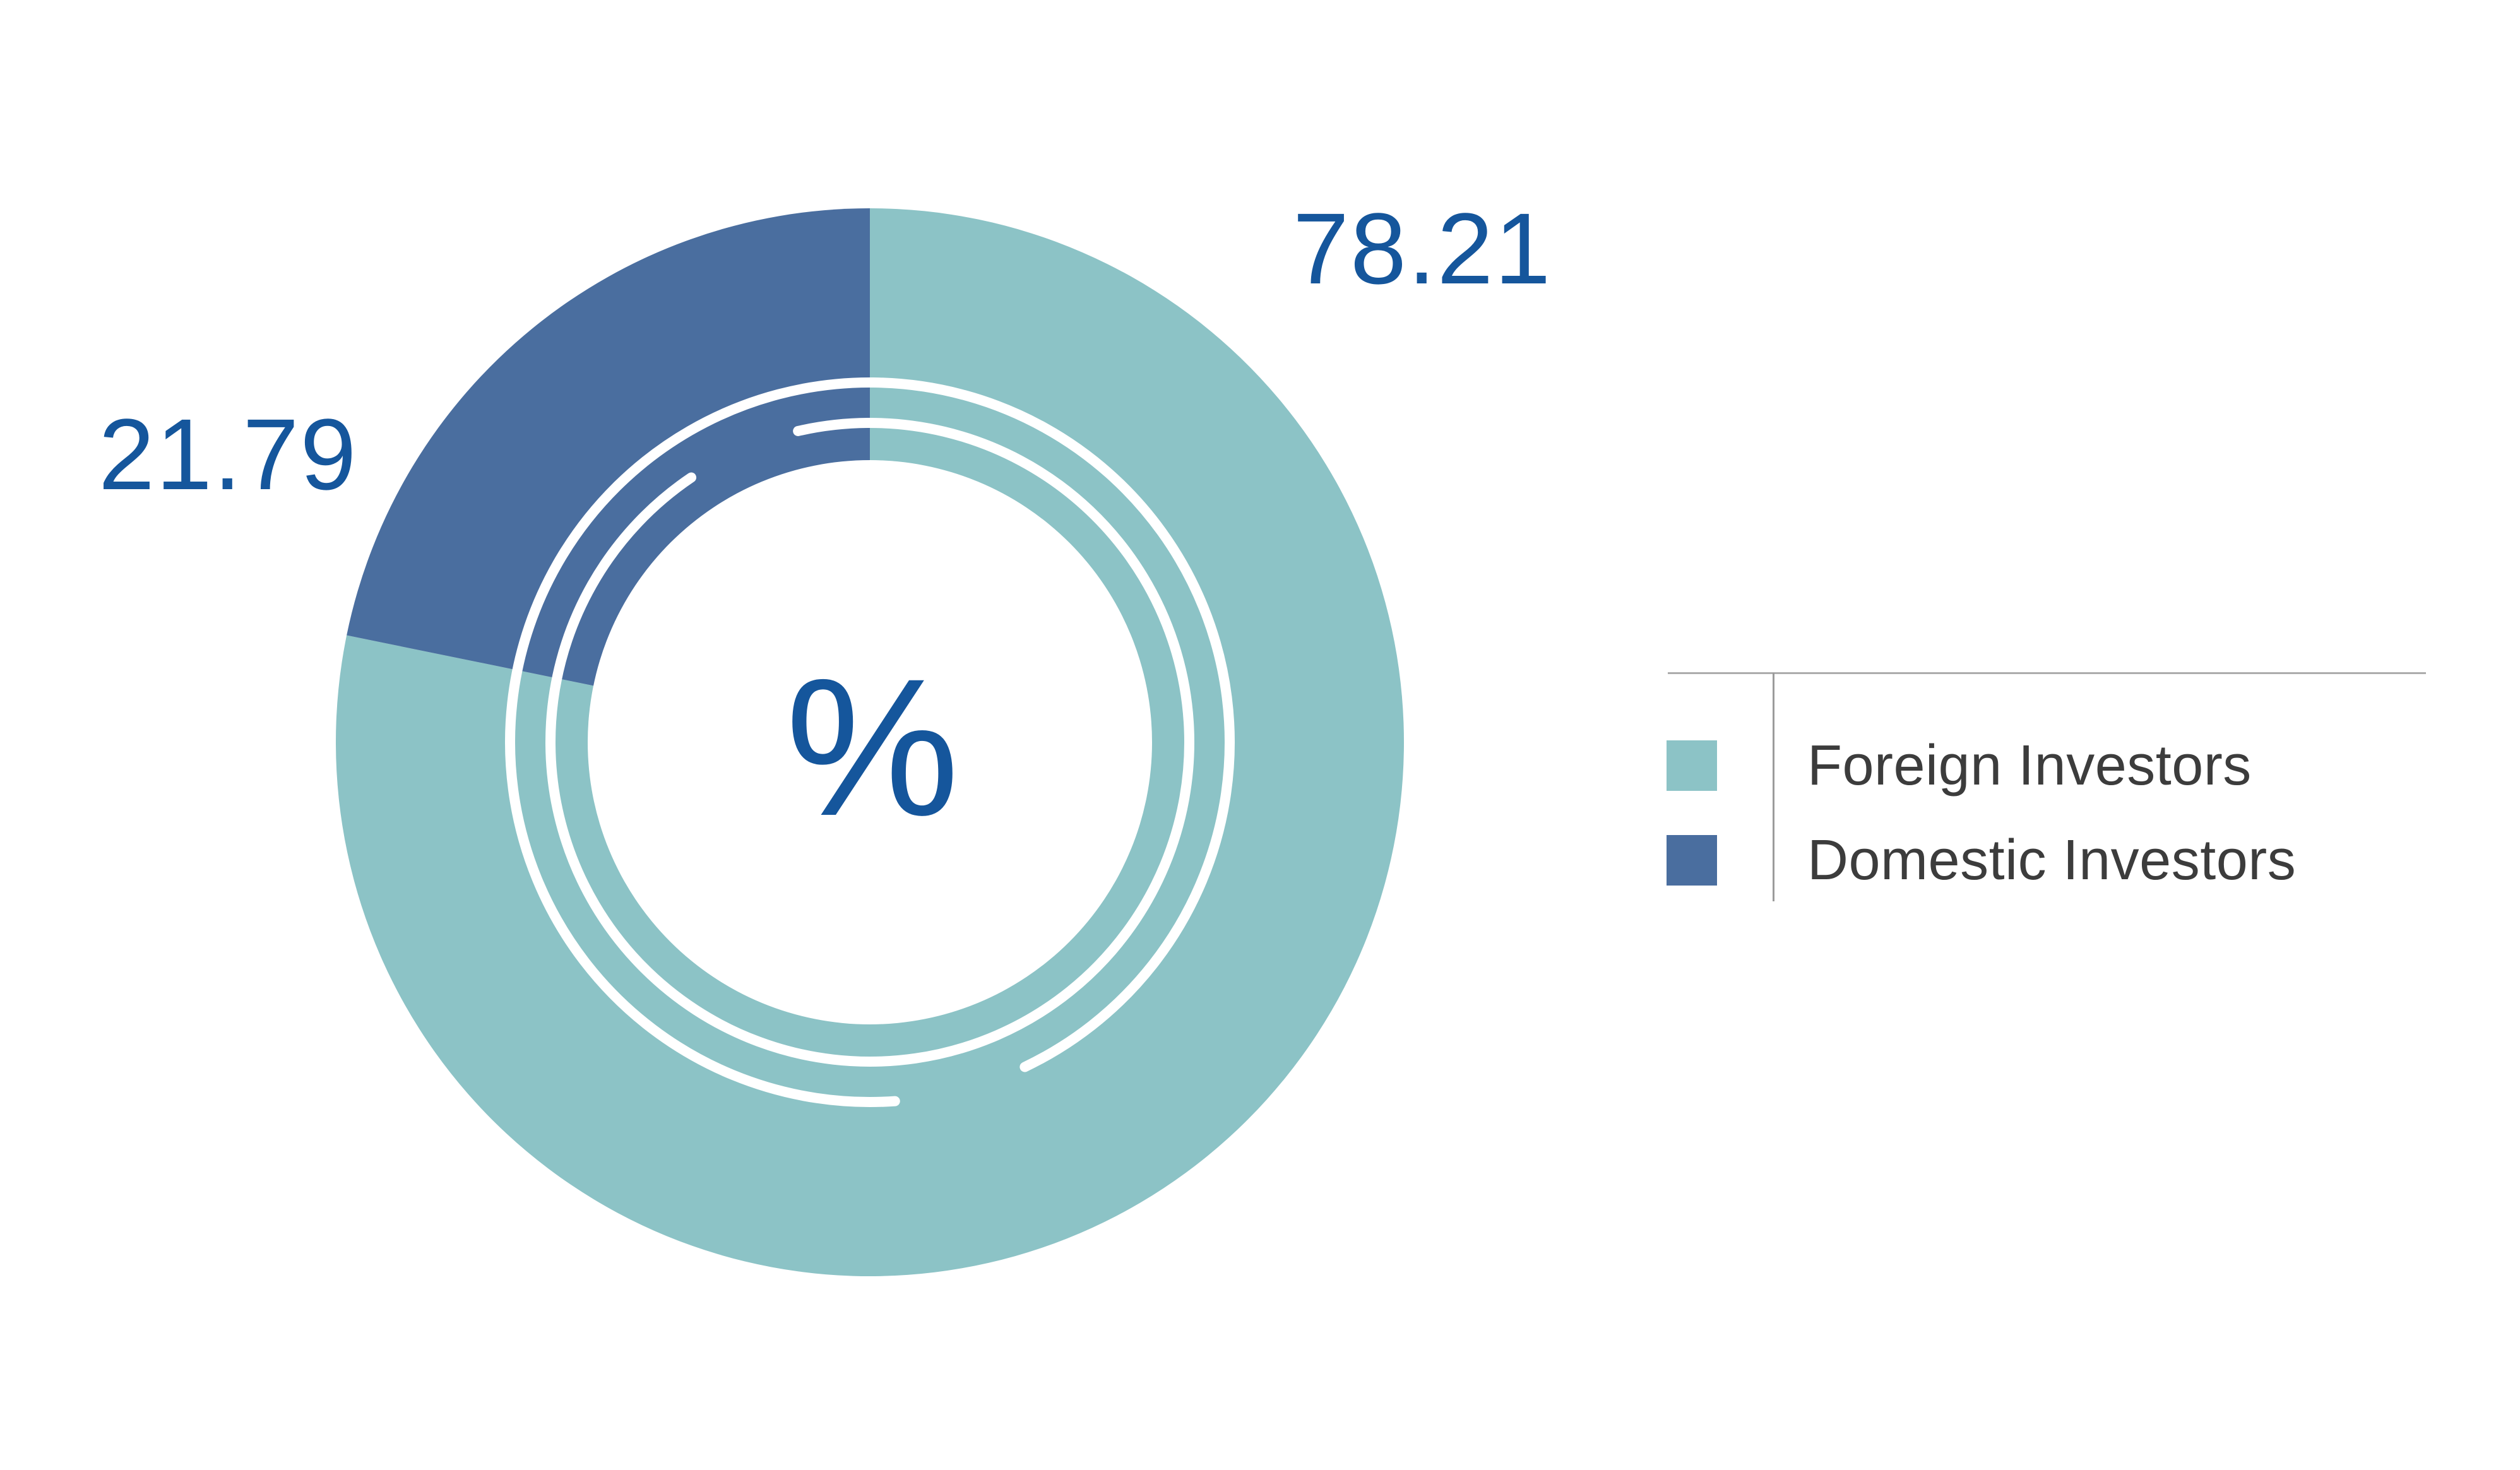 This screenshot has height=1470, width=2520. I want to click on decorative-inner-arcs, so click(870, 742).